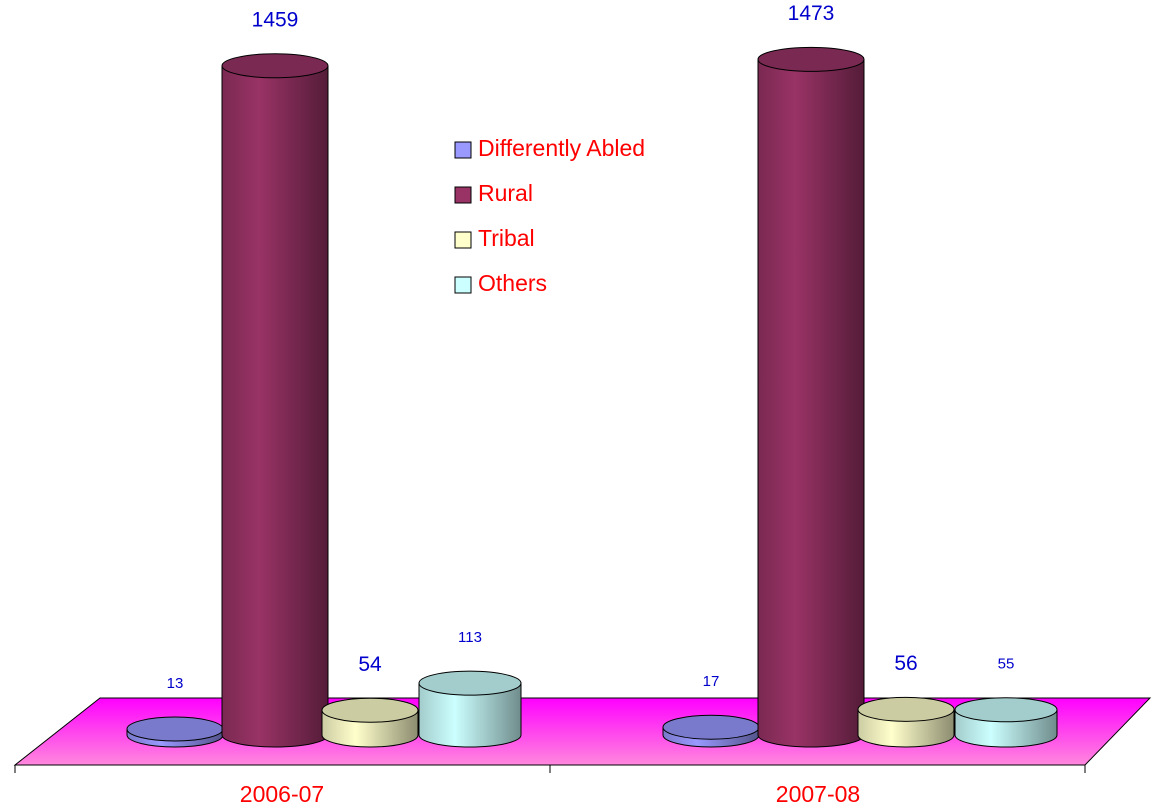 The height and width of the screenshot is (810, 1156). What do you see at coordinates (175, 683) in the screenshot?
I see `value-label: 13` at bounding box center [175, 683].